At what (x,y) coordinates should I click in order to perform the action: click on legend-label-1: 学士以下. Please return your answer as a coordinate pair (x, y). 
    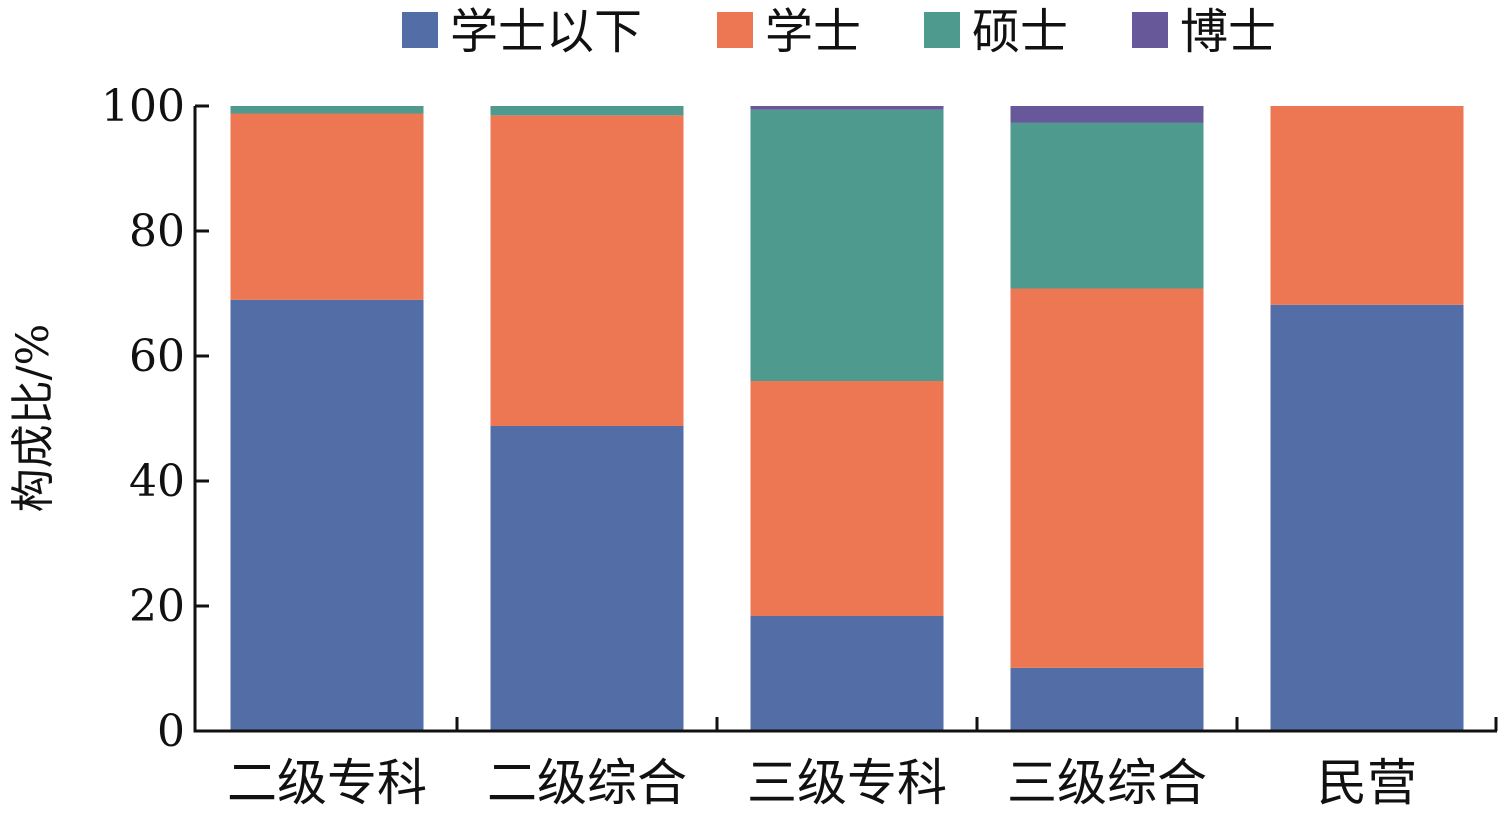
    Looking at the image, I should click on (546, 32).